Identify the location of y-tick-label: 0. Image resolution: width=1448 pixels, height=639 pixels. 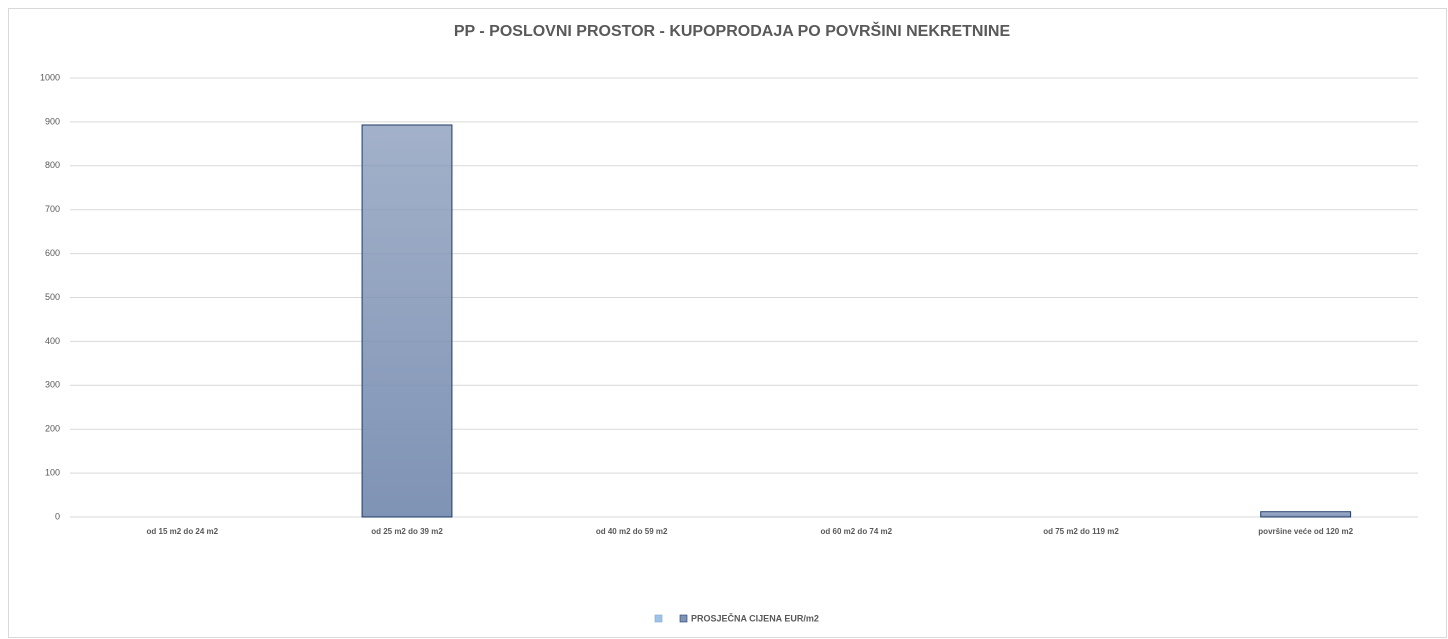
(57, 516).